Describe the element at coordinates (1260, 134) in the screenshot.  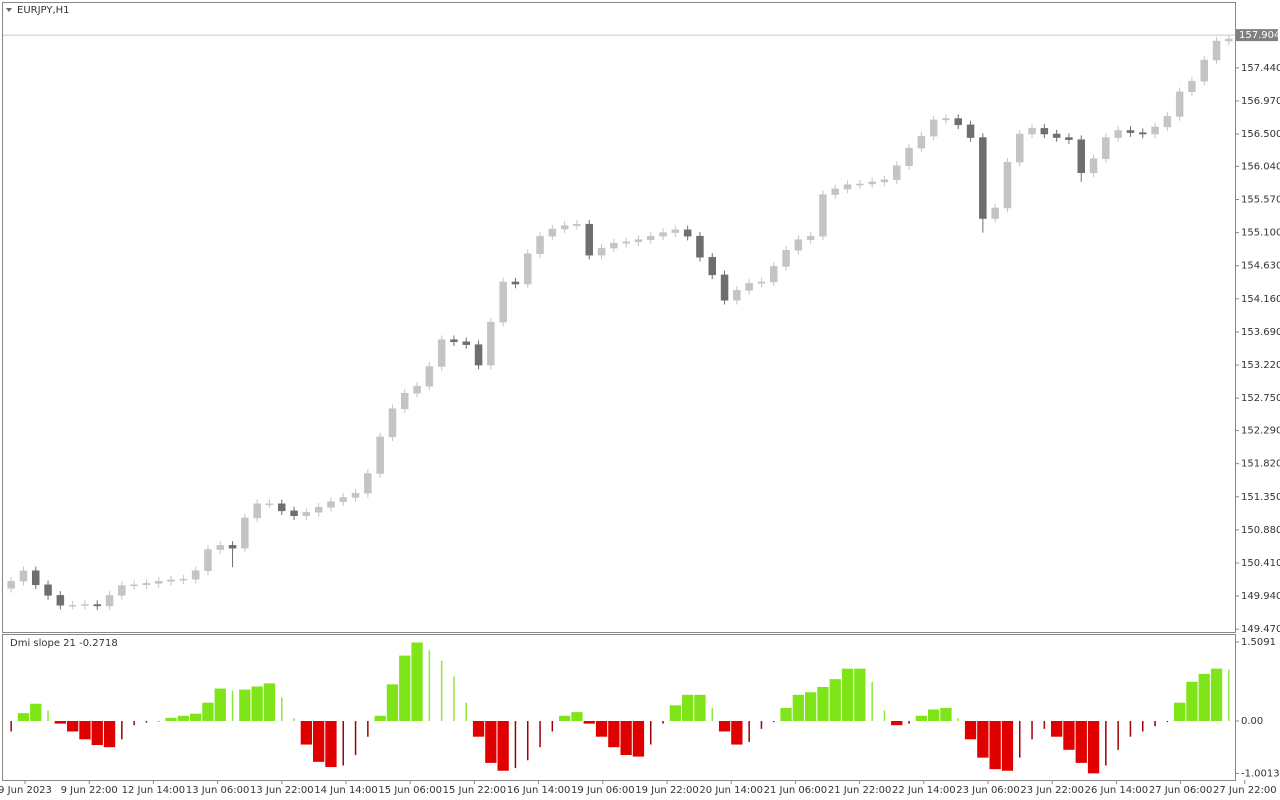
I see `y-tick-label: 156.500` at that location.